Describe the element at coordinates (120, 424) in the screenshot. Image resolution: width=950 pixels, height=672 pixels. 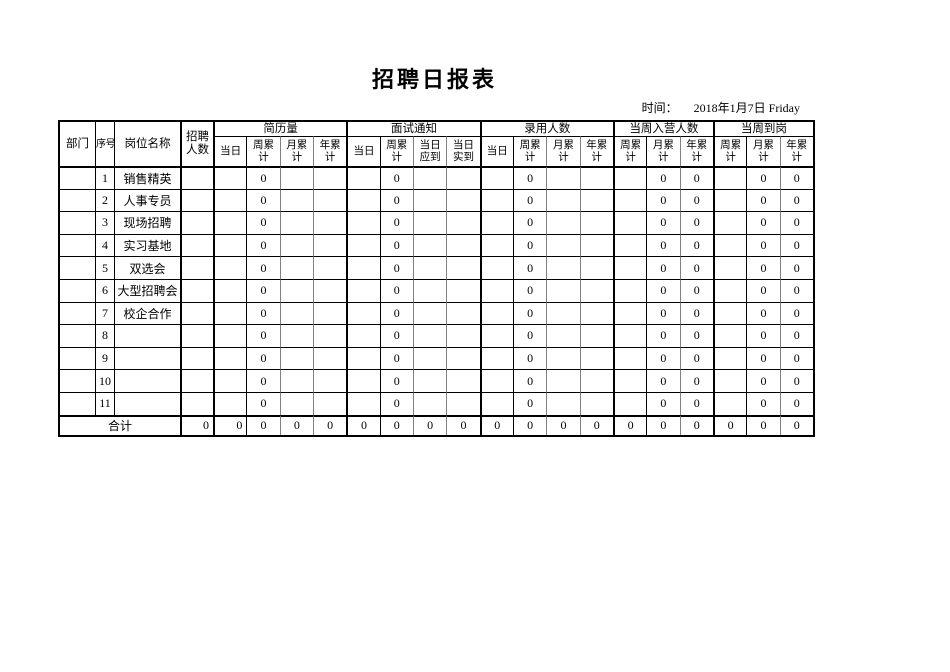
I see `total-label-cell: 合计` at that location.